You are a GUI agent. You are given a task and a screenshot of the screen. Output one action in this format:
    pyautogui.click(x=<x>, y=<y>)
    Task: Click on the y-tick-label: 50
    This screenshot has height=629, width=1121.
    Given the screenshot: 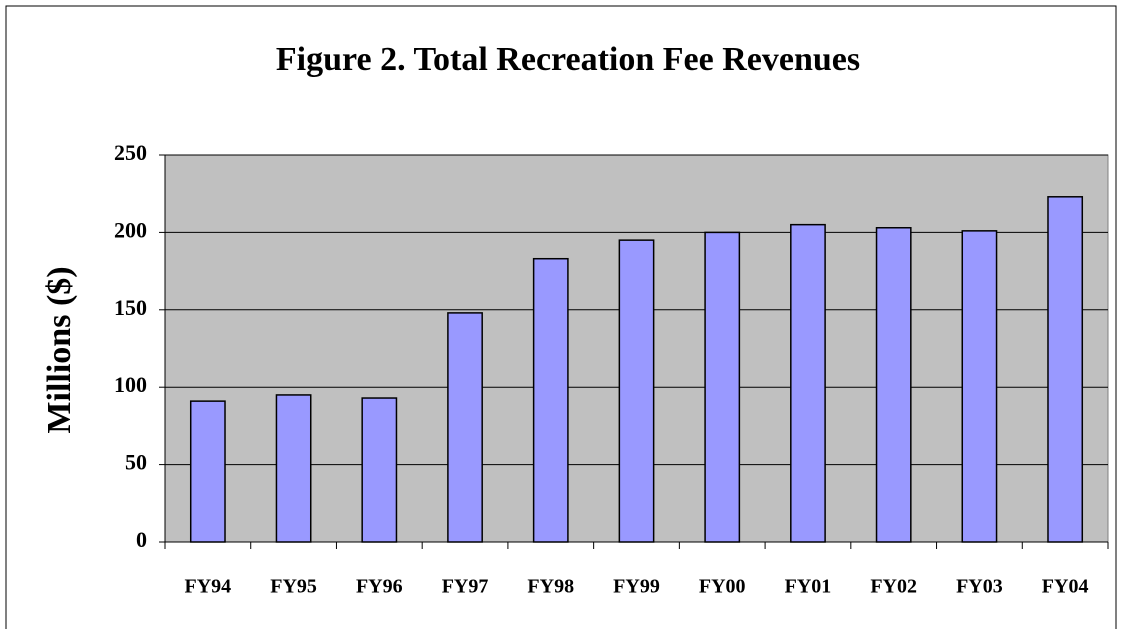 What is the action you would take?
    pyautogui.click(x=136, y=462)
    